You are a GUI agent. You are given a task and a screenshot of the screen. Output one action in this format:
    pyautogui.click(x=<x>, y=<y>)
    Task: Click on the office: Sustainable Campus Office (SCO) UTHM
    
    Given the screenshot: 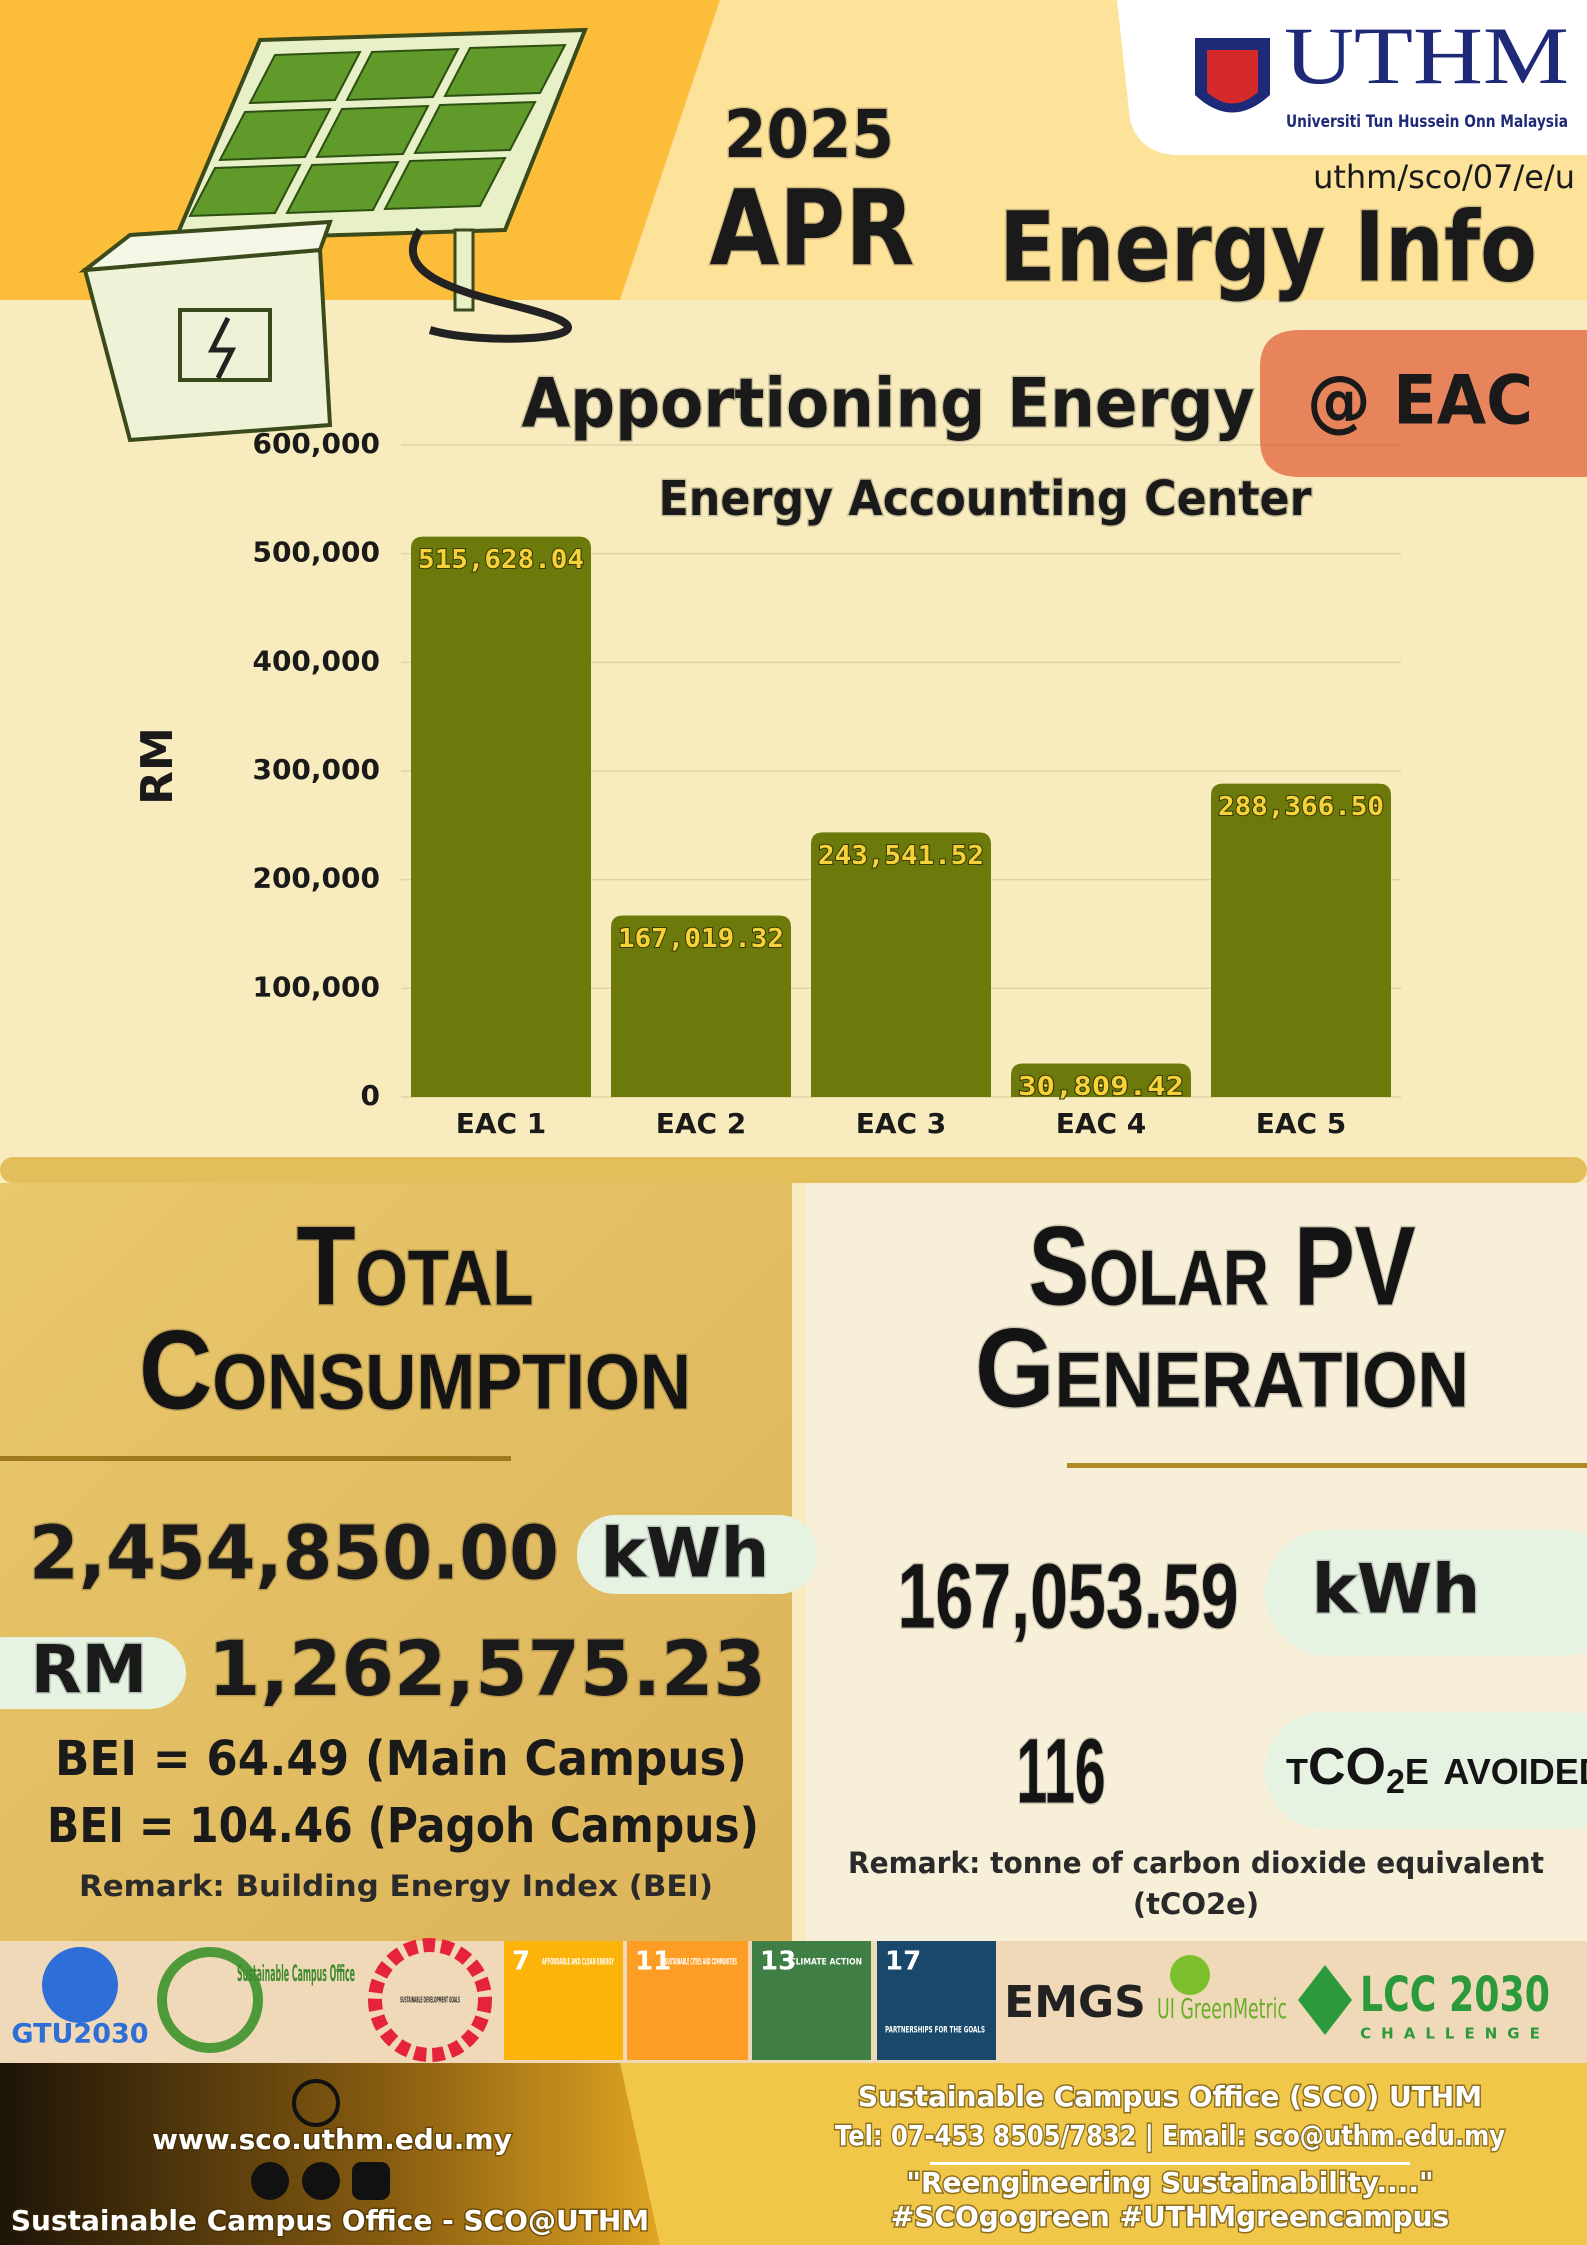 What is the action you would take?
    pyautogui.click(x=1170, y=2096)
    